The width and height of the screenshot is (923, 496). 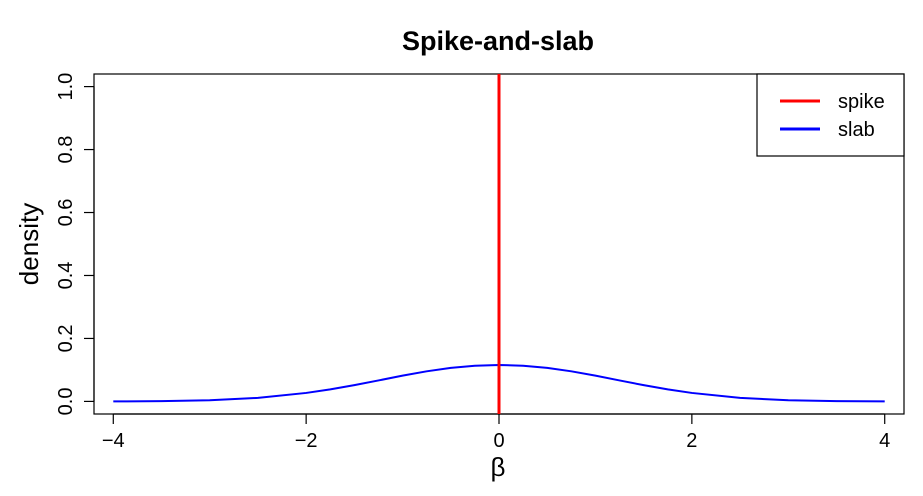 What do you see at coordinates (861, 102) in the screenshot?
I see `legend-label-spike: spike` at bounding box center [861, 102].